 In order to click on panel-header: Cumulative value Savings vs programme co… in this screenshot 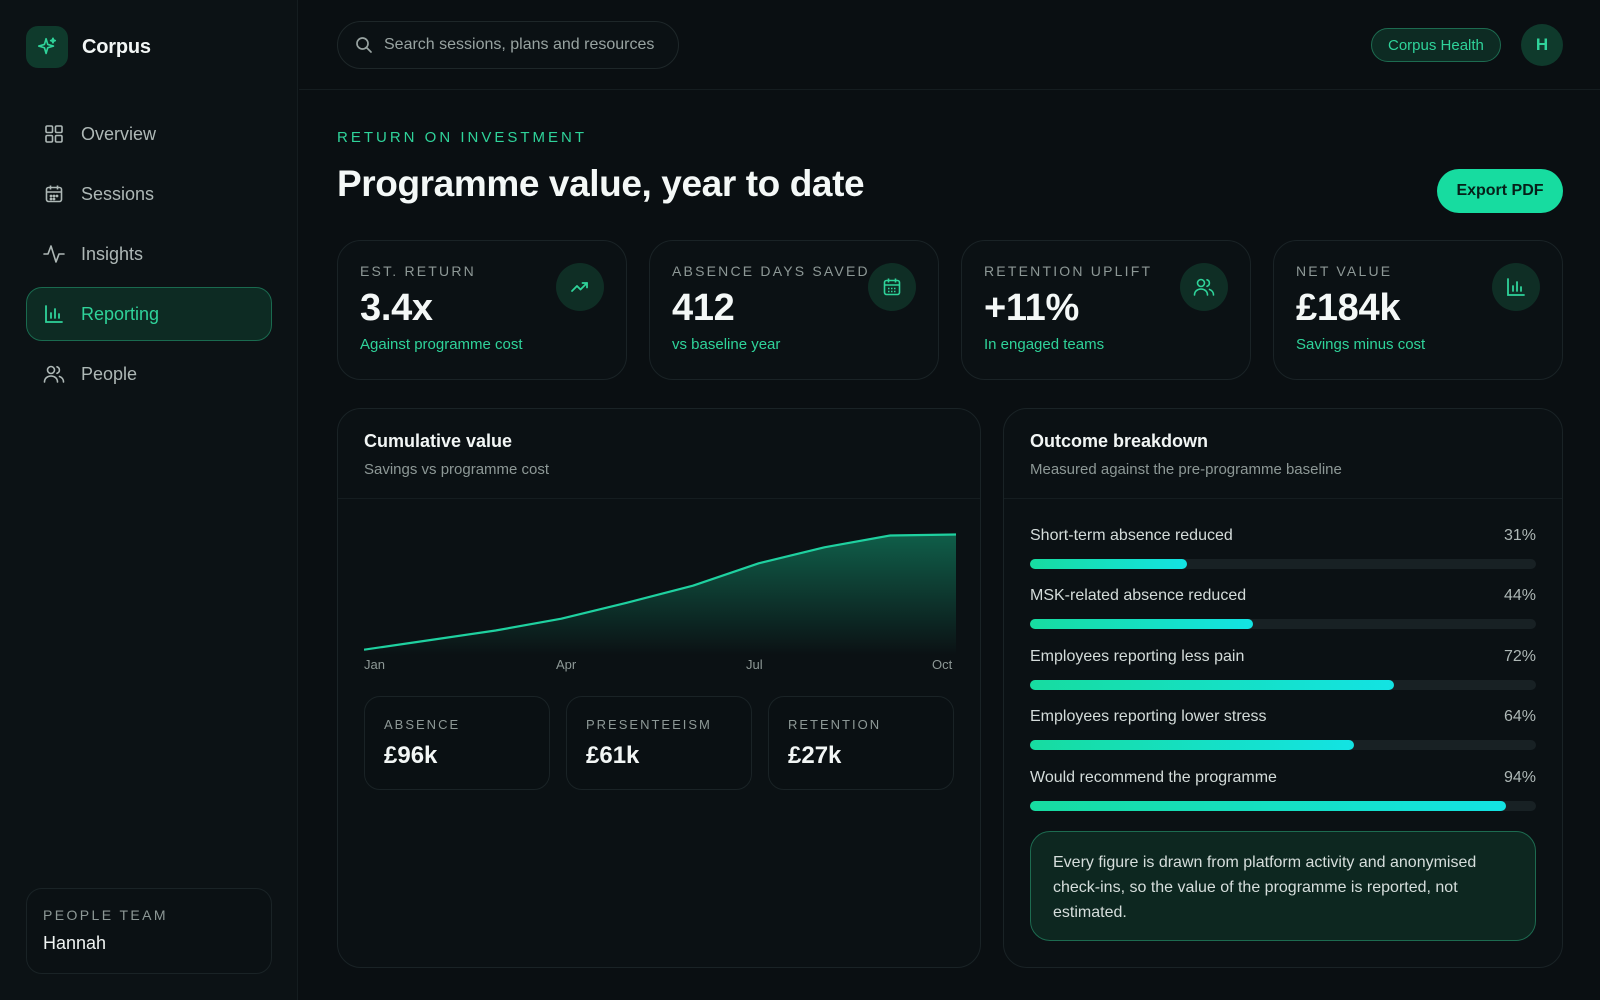, I will do `click(659, 454)`.